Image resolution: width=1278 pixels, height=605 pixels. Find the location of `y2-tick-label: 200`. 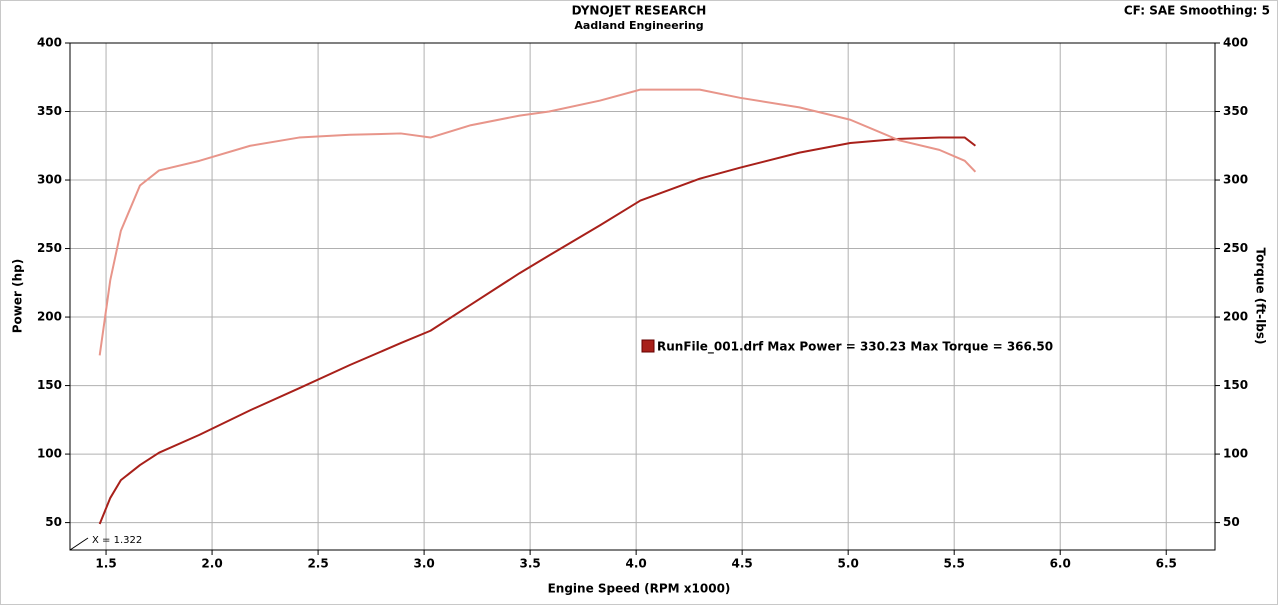

y2-tick-label: 200 is located at coordinates (1235, 317).